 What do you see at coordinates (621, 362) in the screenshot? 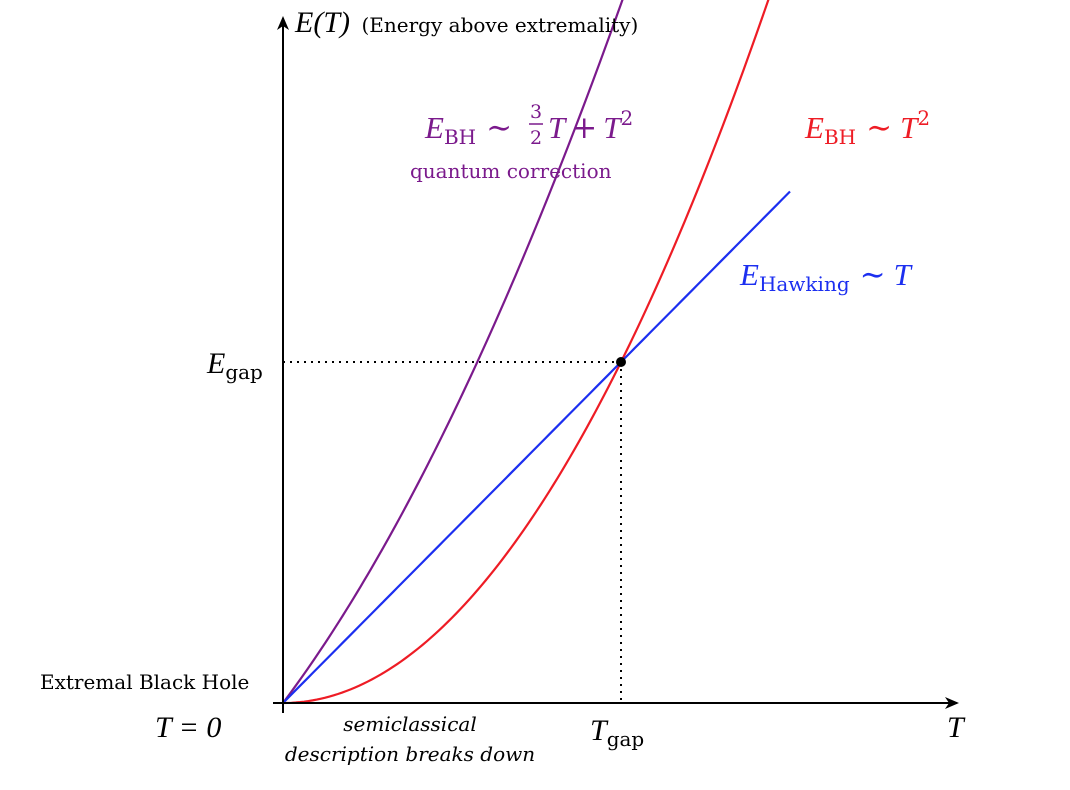
I see `gap-intersection-point` at bounding box center [621, 362].